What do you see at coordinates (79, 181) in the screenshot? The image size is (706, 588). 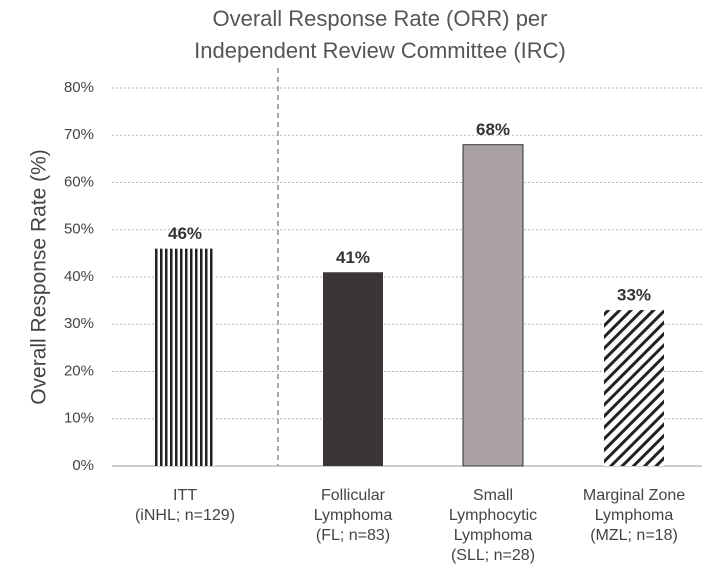 I see `y-tick-label: 60%` at bounding box center [79, 181].